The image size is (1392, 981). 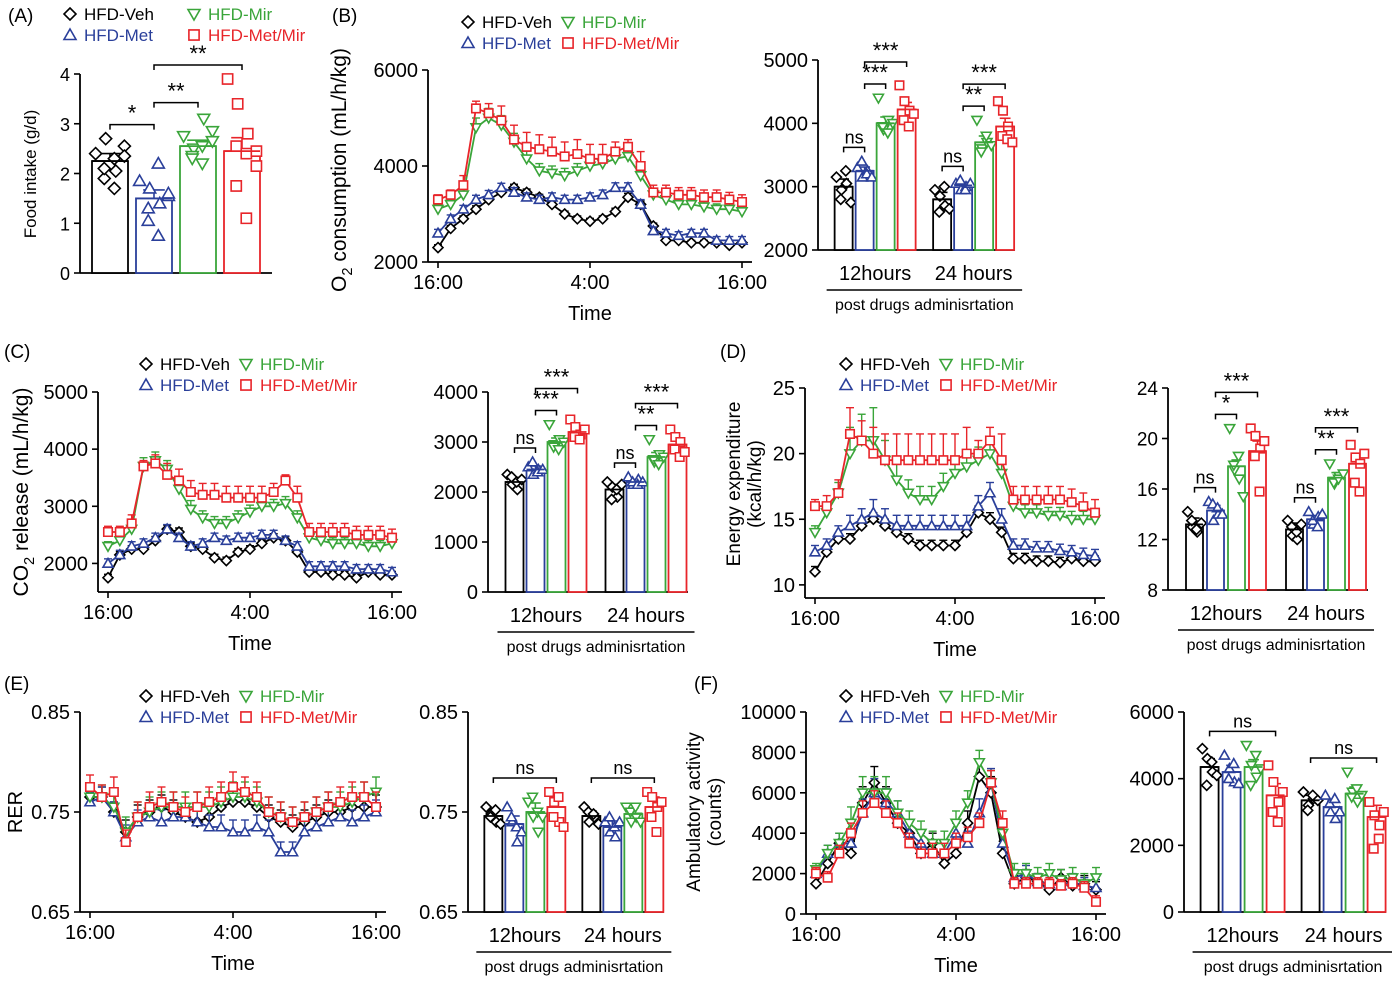 I want to click on y-tick-label: 4000, so click(x=774, y=834).